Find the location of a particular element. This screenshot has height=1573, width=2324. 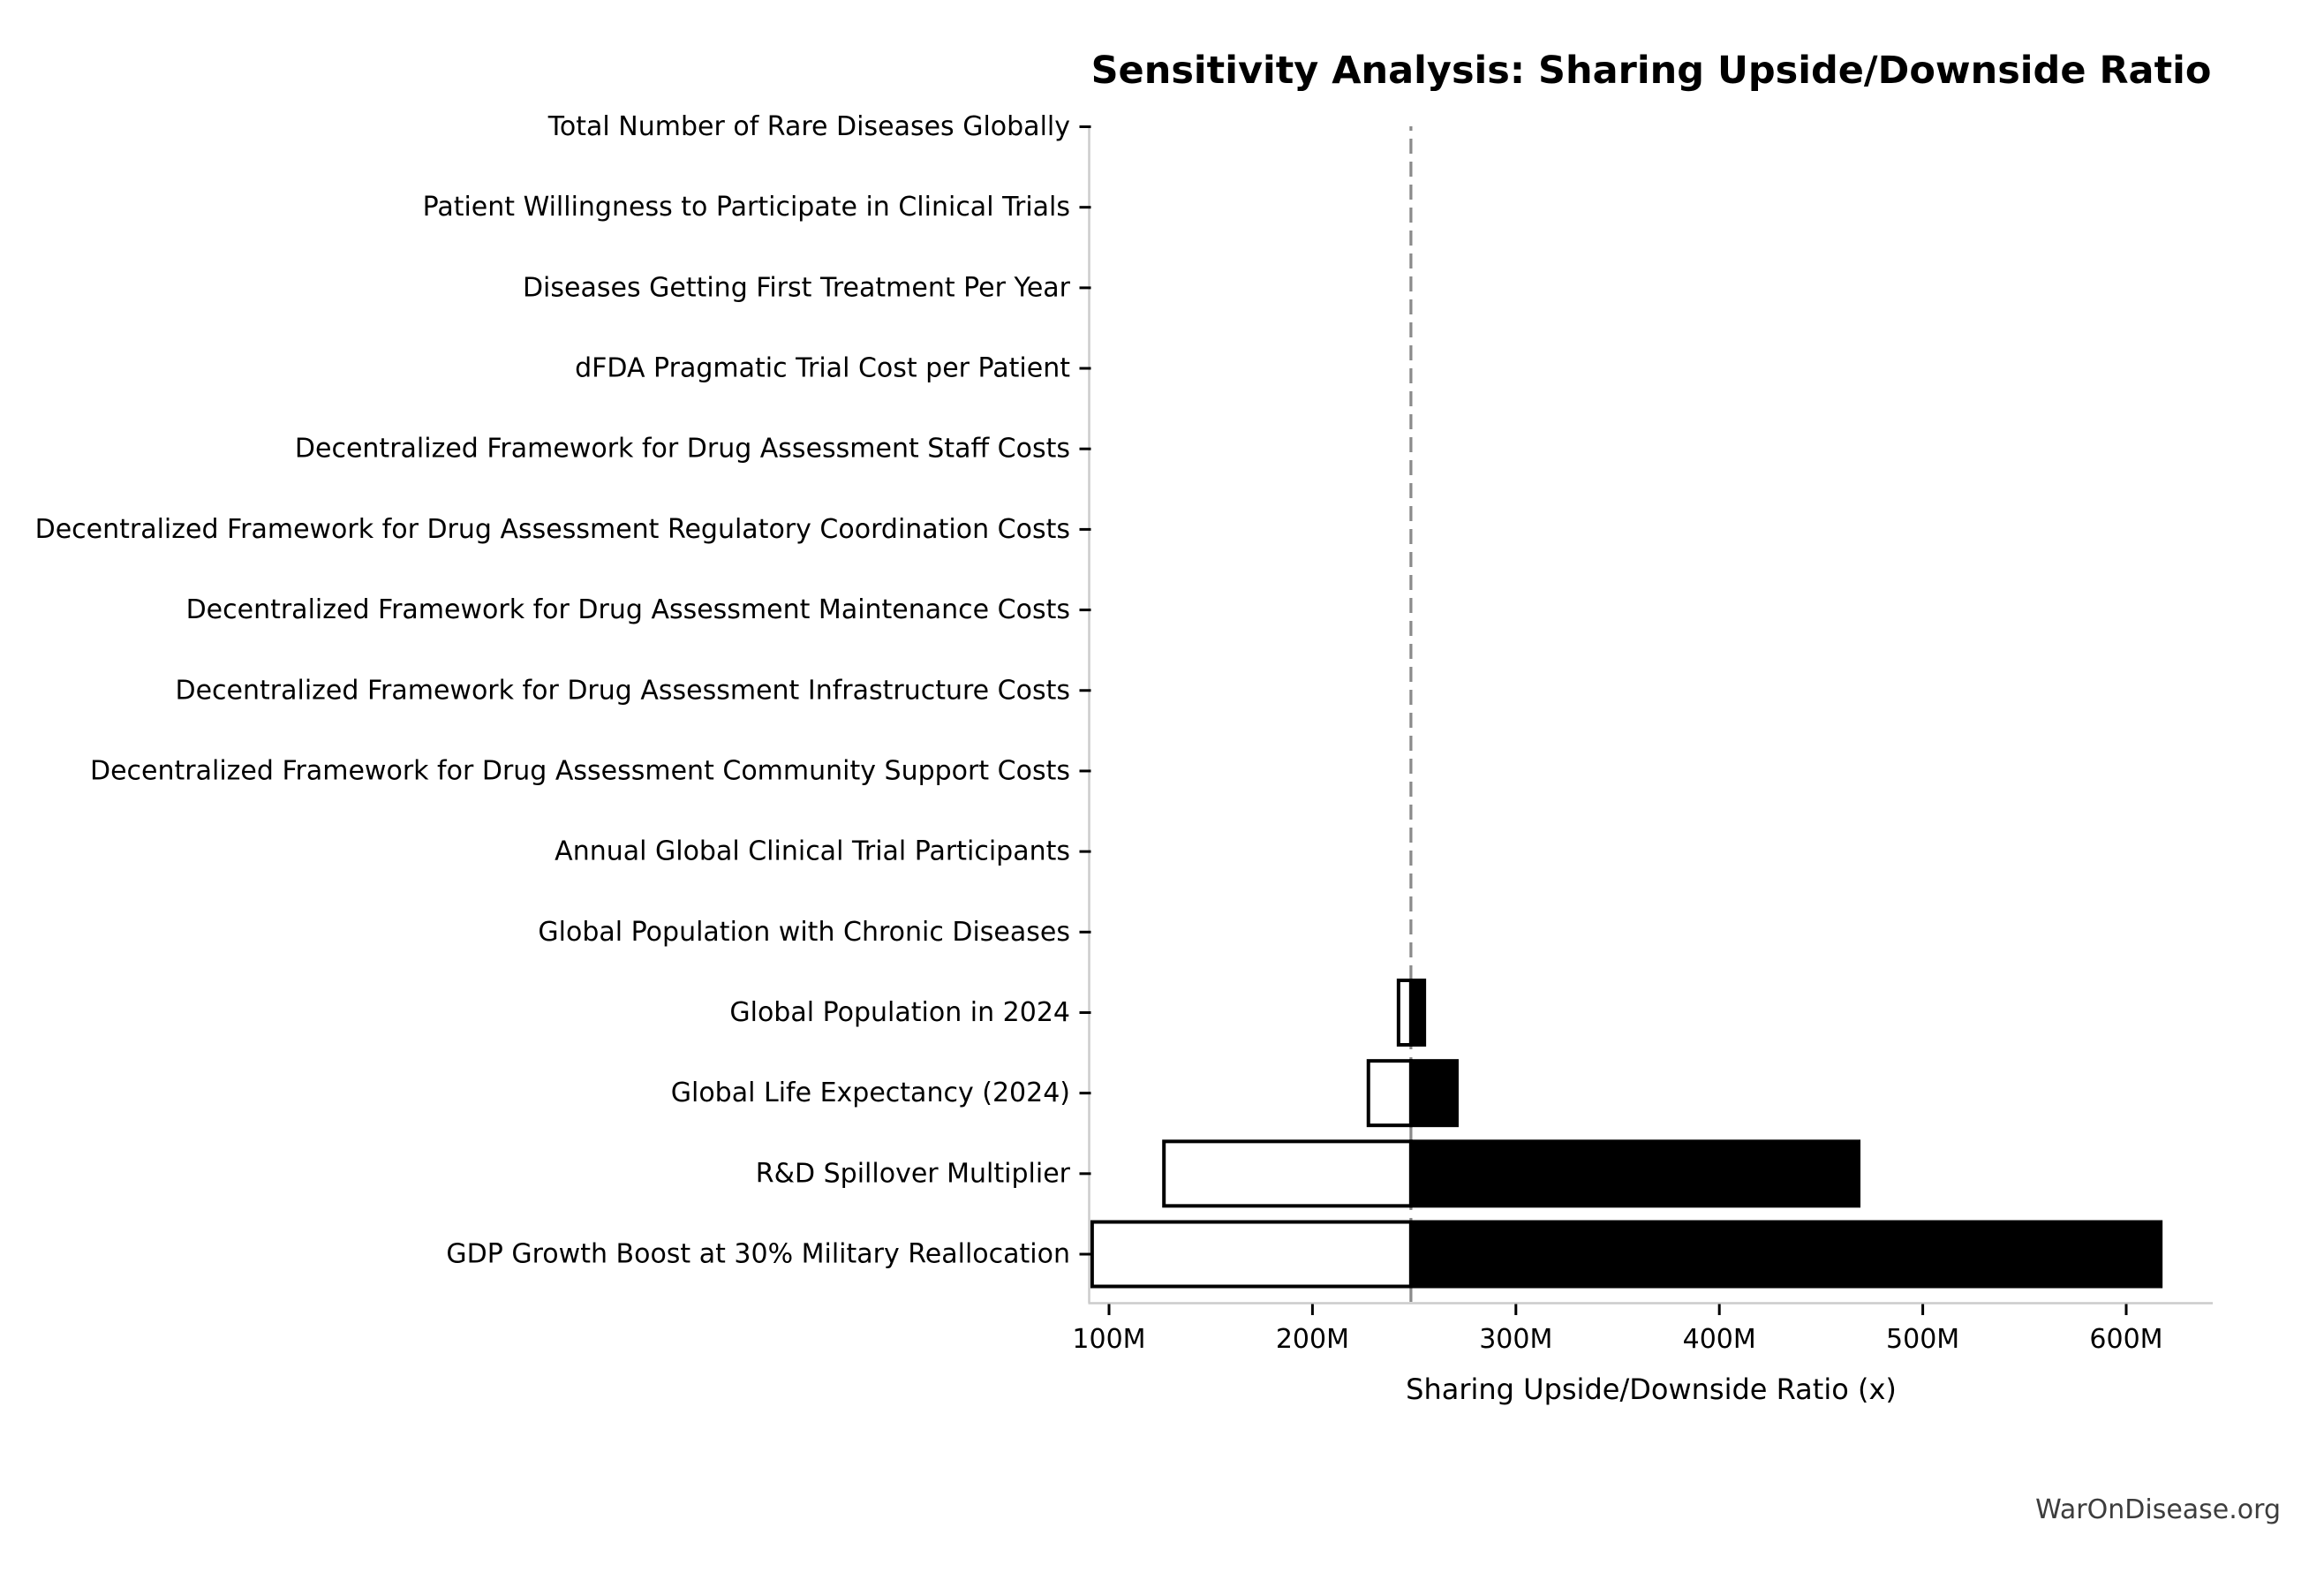

x-tick-label: 400M is located at coordinates (1720, 1340).